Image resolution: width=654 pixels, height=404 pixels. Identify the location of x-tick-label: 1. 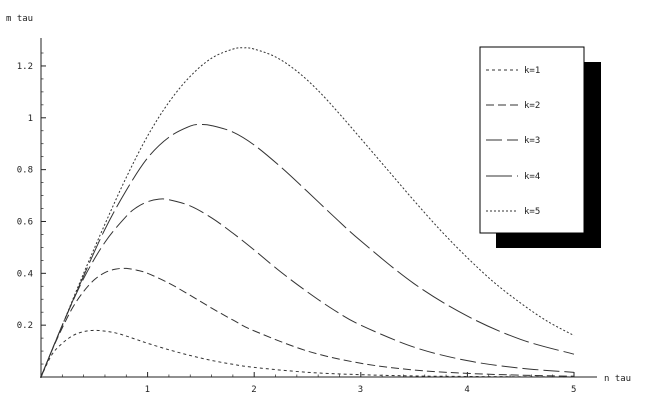
(147, 390).